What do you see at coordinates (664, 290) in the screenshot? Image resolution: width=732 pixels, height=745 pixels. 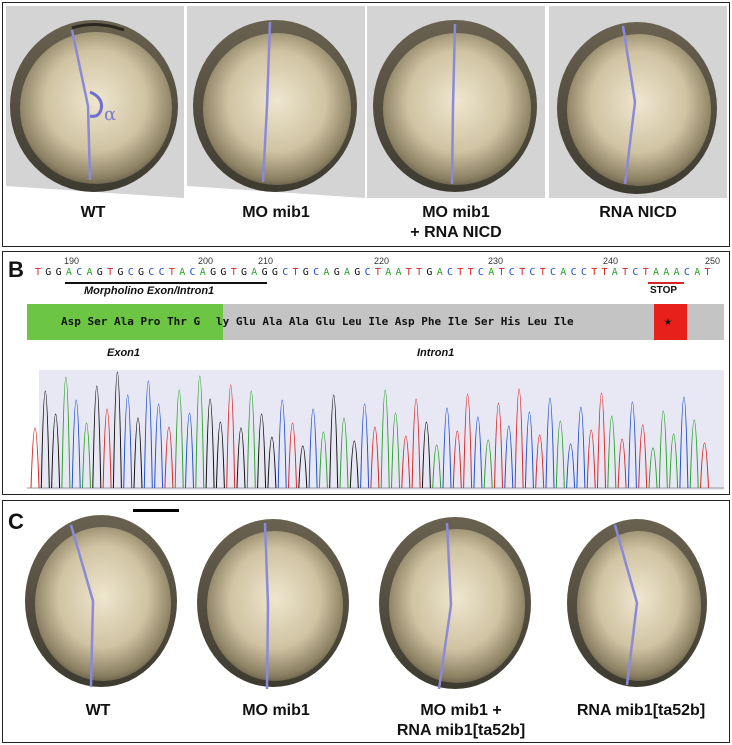 I see `stop-label: STOP` at bounding box center [664, 290].